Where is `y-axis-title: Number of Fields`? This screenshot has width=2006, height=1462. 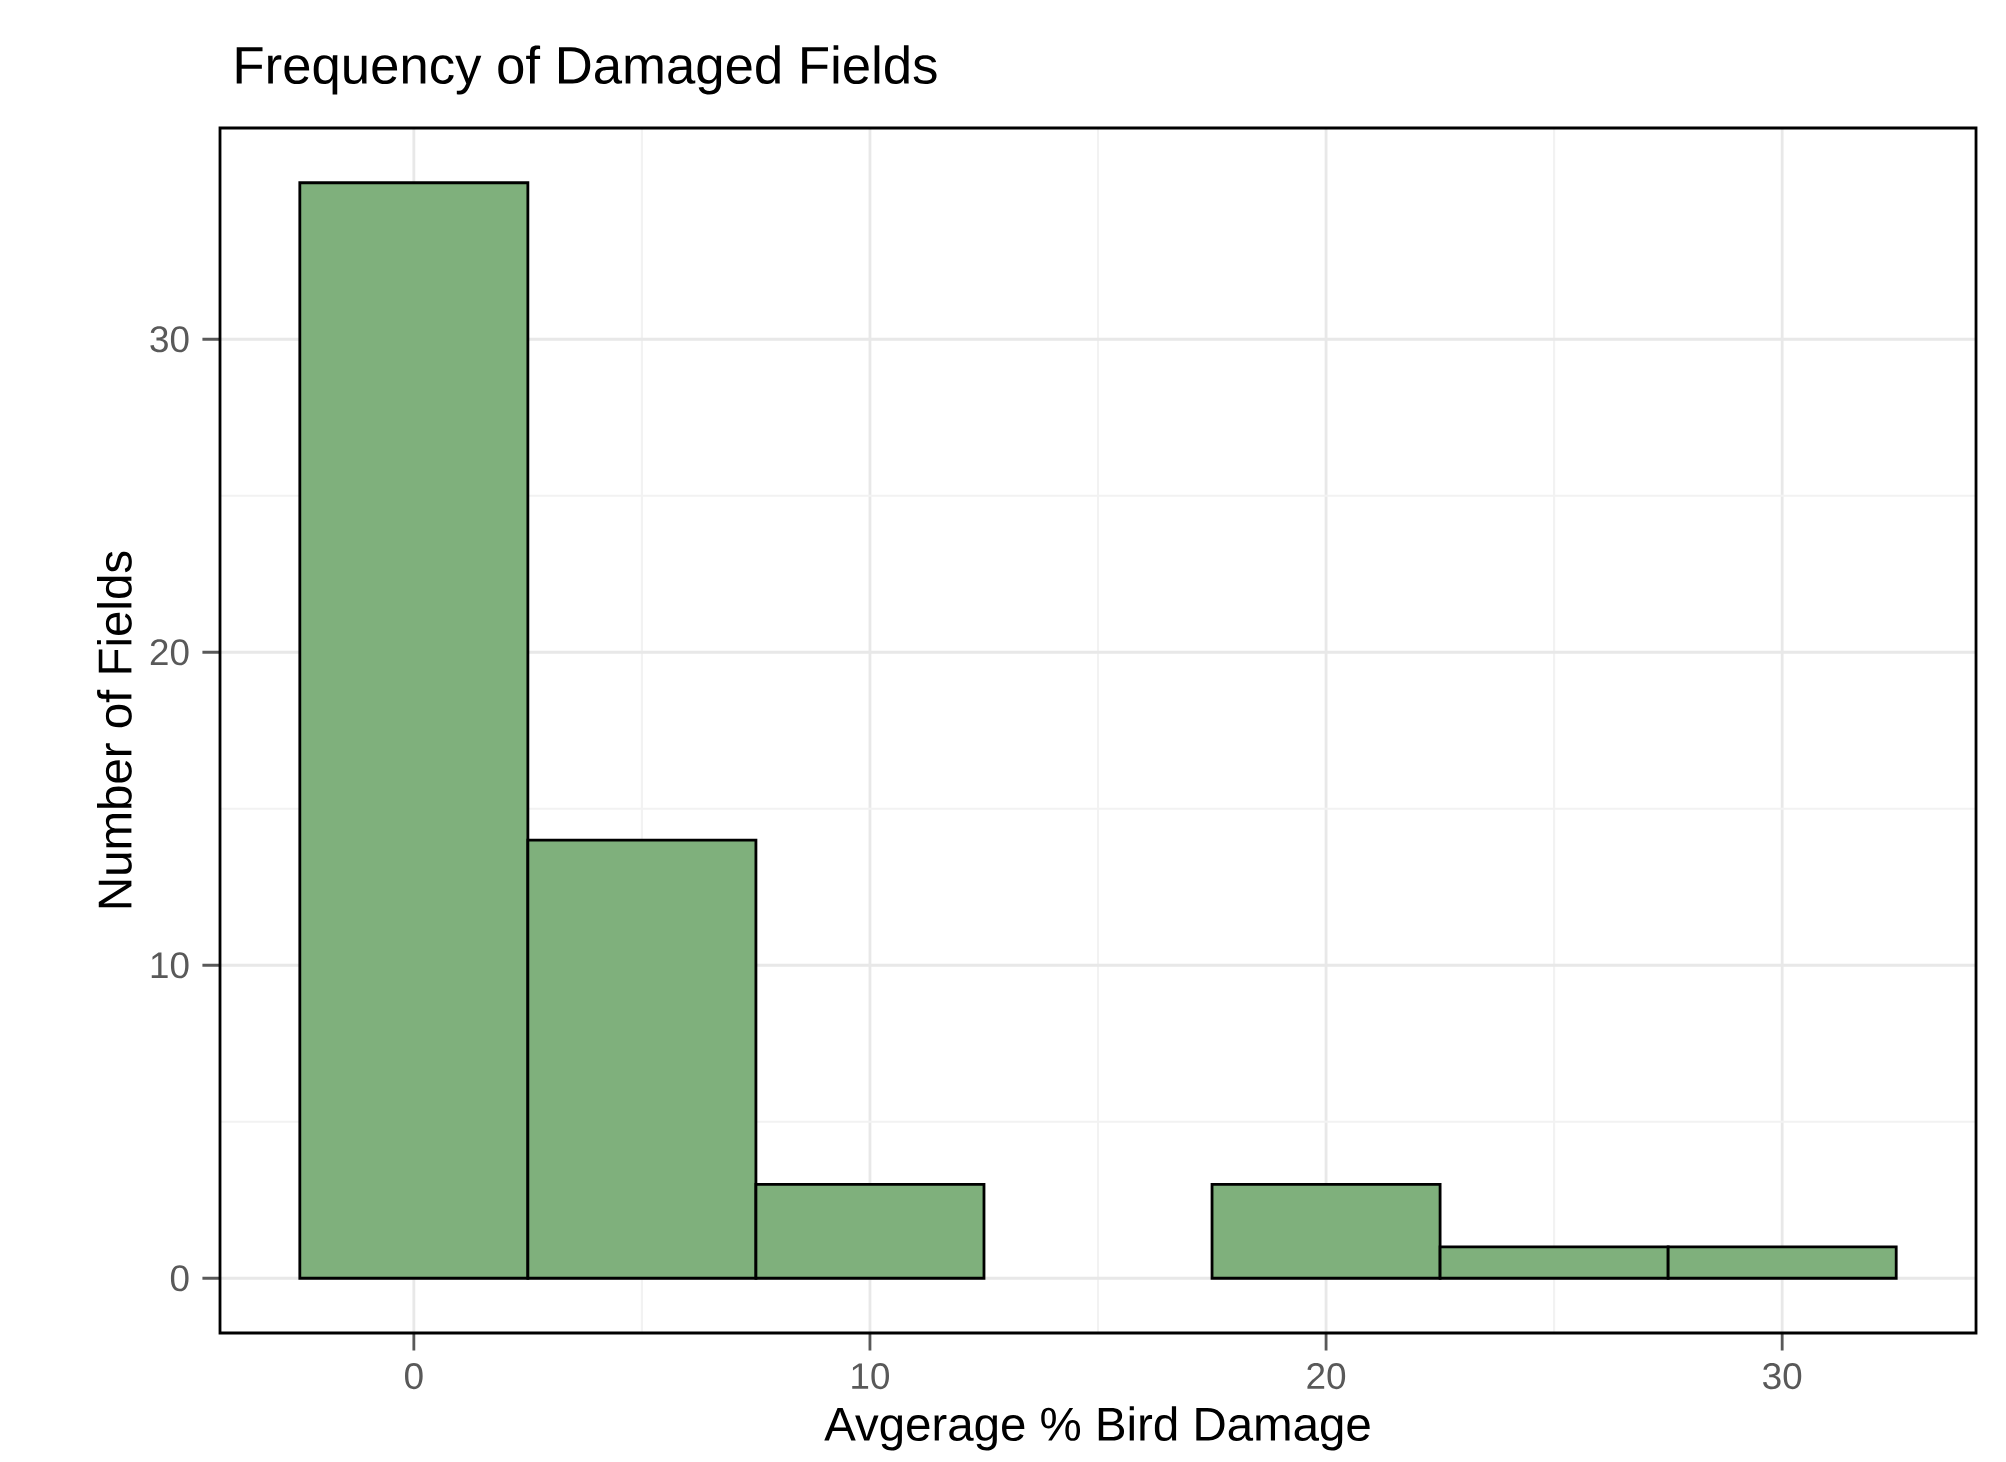 y-axis-title: Number of Fields is located at coordinates (114, 729).